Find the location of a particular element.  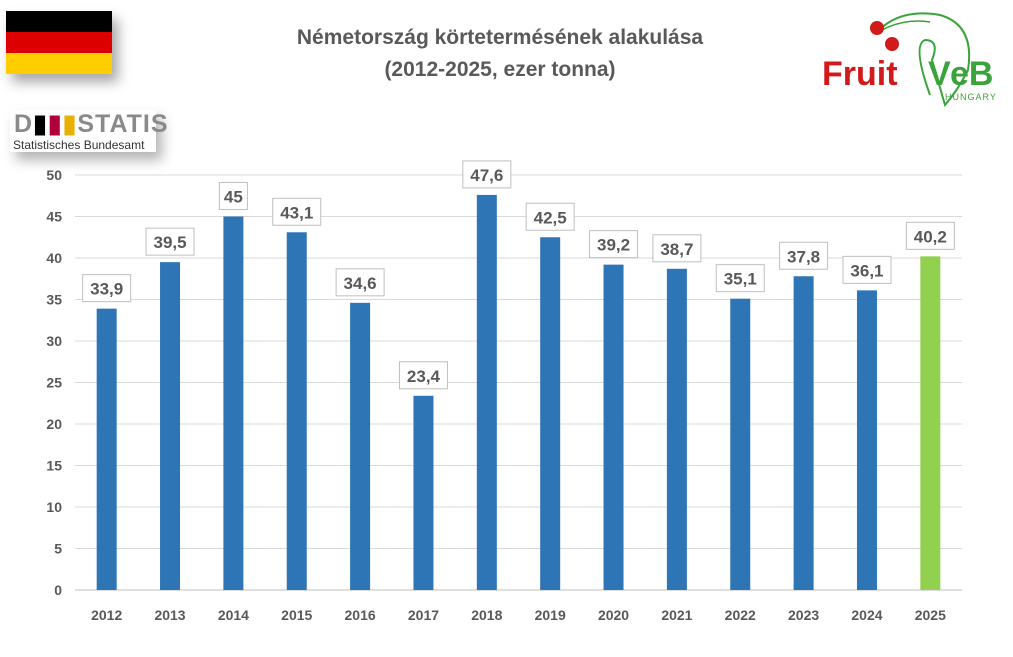

data-label: 45 is located at coordinates (233, 197).